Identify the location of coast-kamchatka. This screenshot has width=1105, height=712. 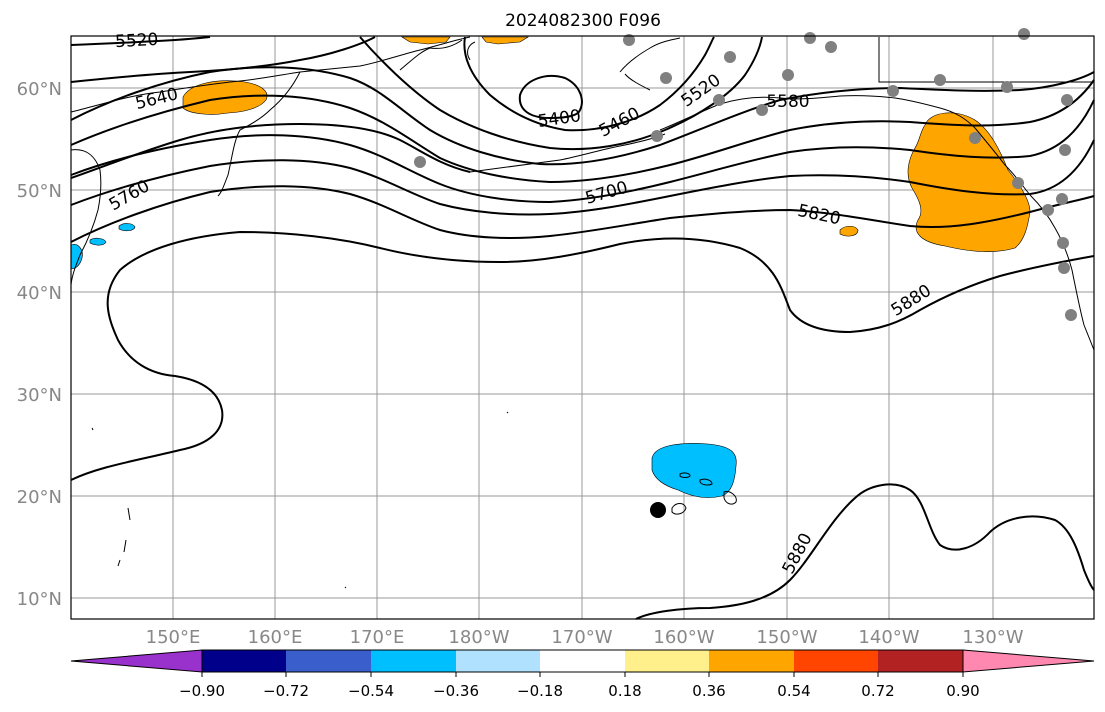
(259, 134).